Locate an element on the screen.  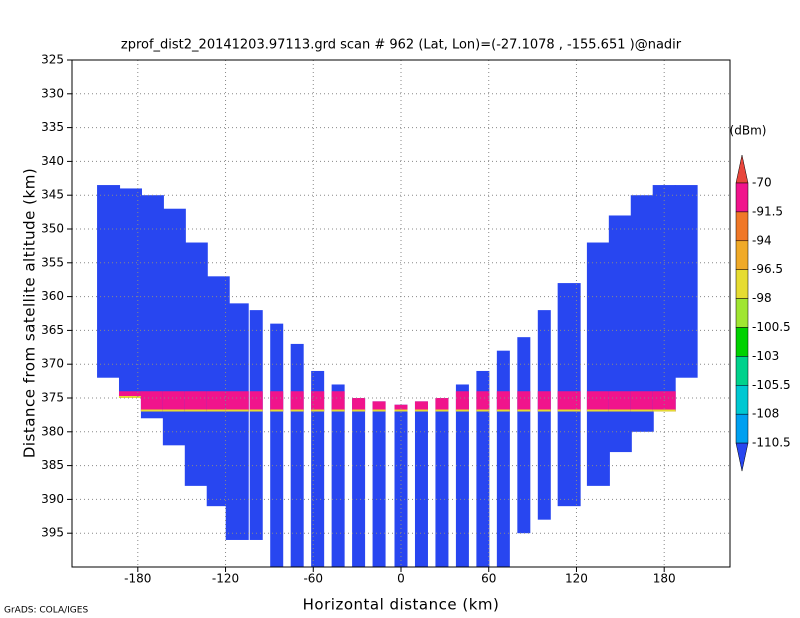
colorbar-label: -91.5 is located at coordinates (767, 211).